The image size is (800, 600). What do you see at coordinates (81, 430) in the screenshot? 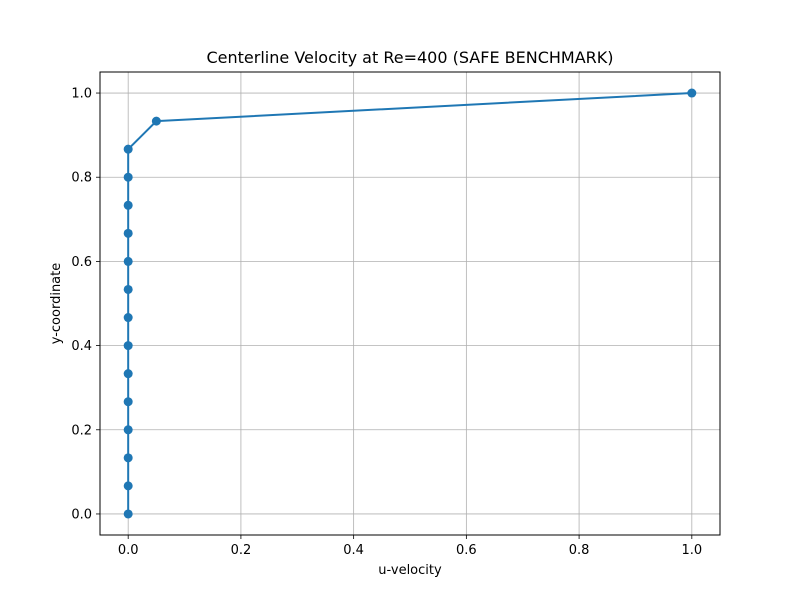
I see `y-tick-label: 0.2` at bounding box center [81, 430].